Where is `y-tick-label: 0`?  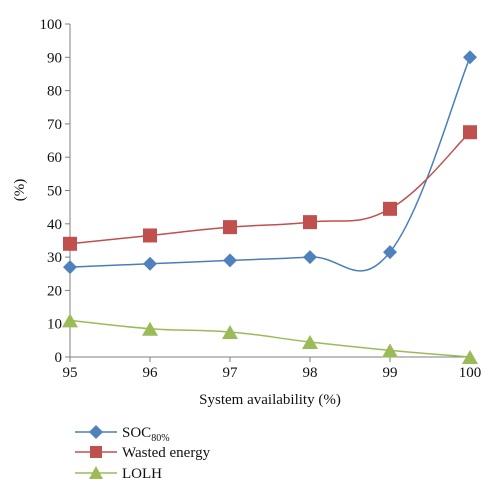
y-tick-label: 0 is located at coordinates (59, 358).